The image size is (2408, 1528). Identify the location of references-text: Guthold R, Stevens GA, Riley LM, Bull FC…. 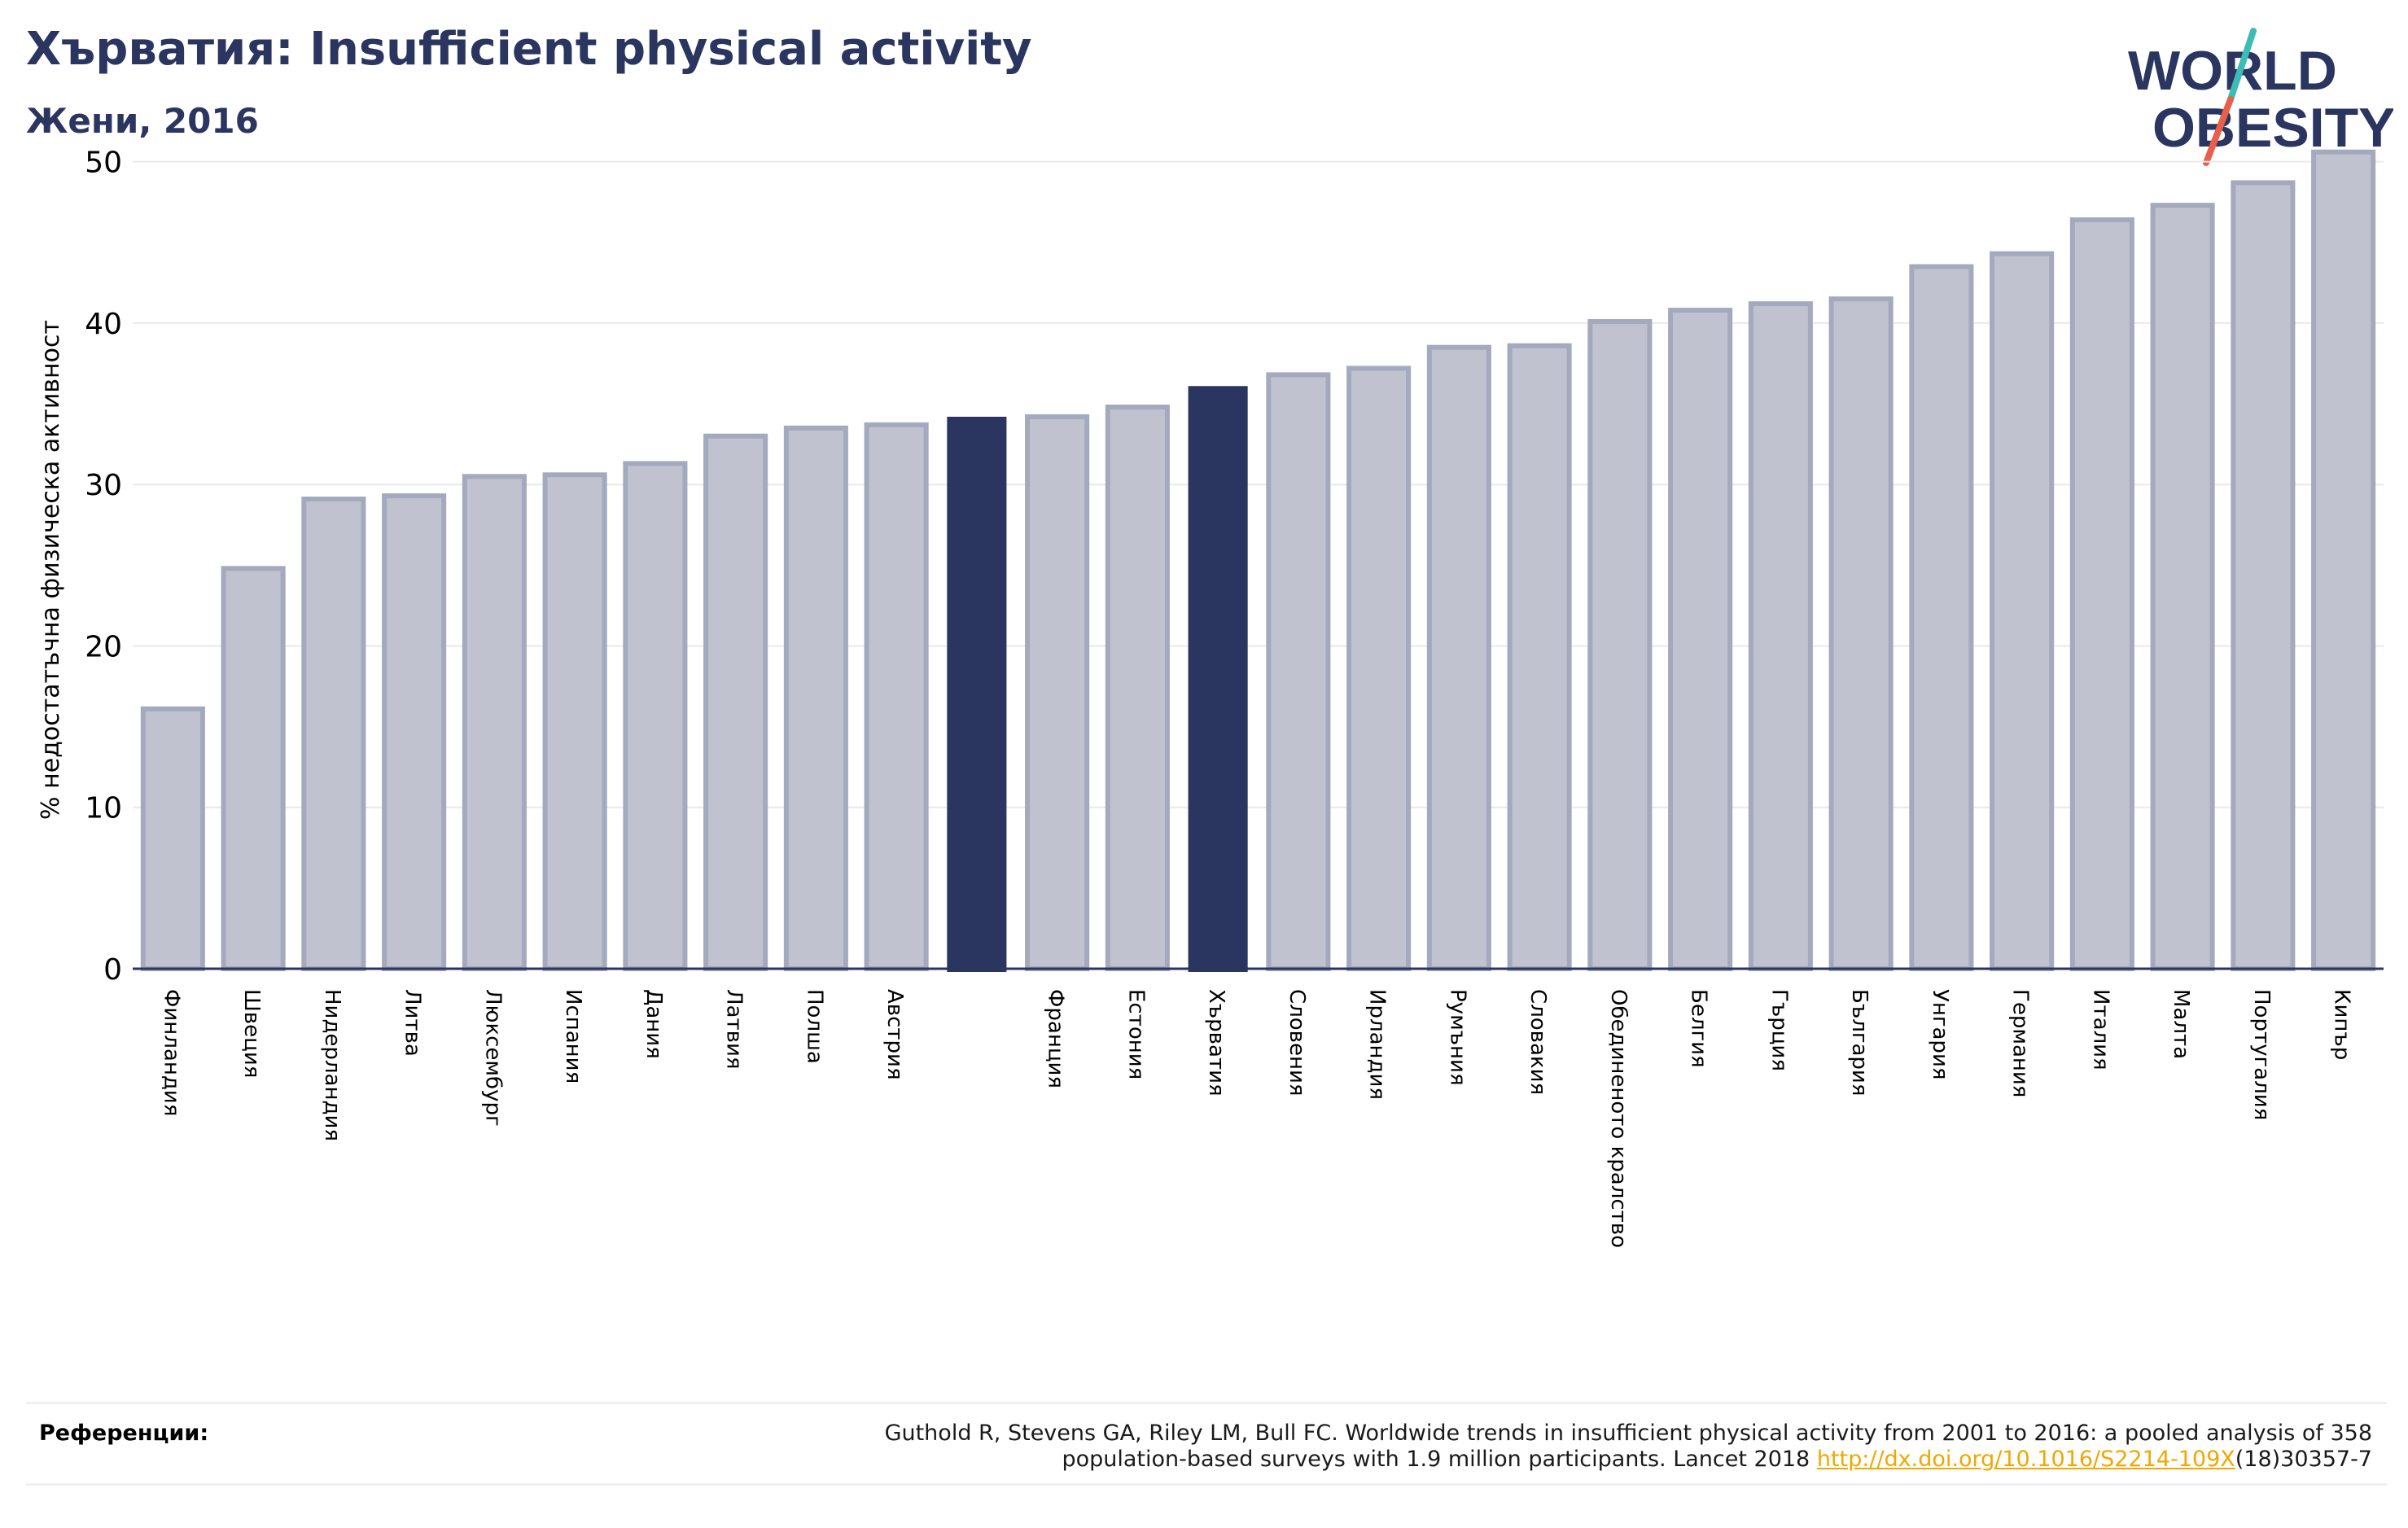
(1436, 1447).